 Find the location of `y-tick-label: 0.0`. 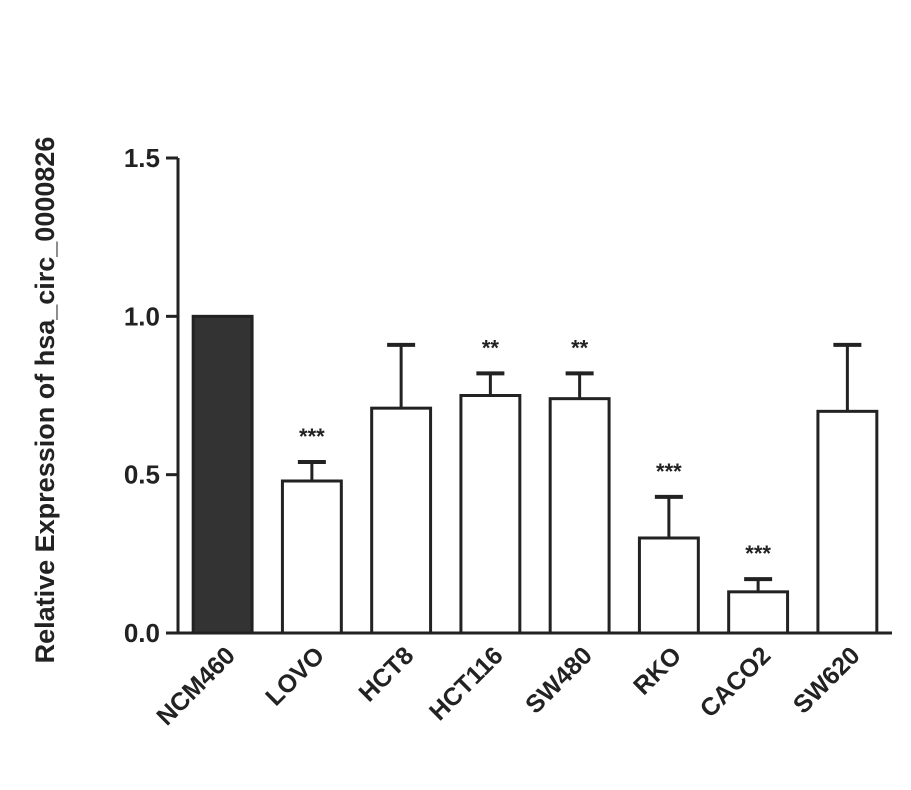

y-tick-label: 0.0 is located at coordinates (142, 633).